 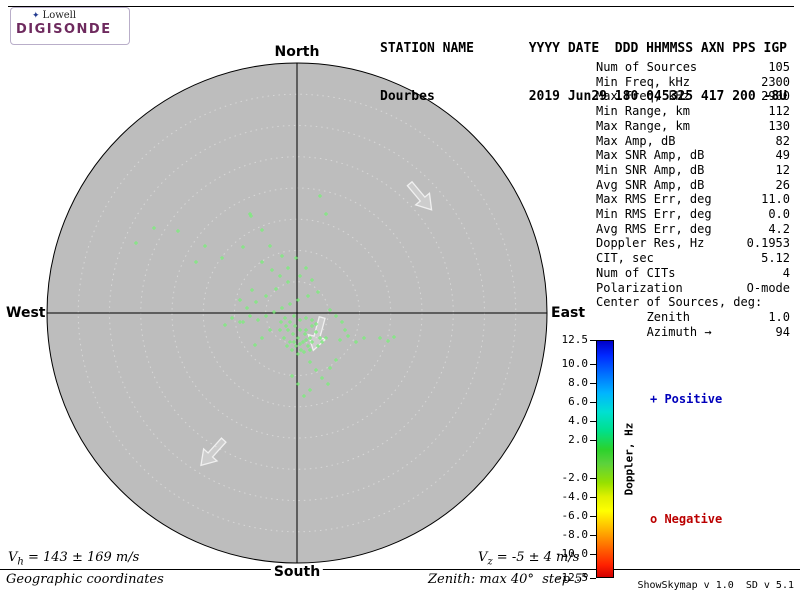 What do you see at coordinates (20, 562) in the screenshot?
I see `vh-subscript: h` at bounding box center [20, 562].